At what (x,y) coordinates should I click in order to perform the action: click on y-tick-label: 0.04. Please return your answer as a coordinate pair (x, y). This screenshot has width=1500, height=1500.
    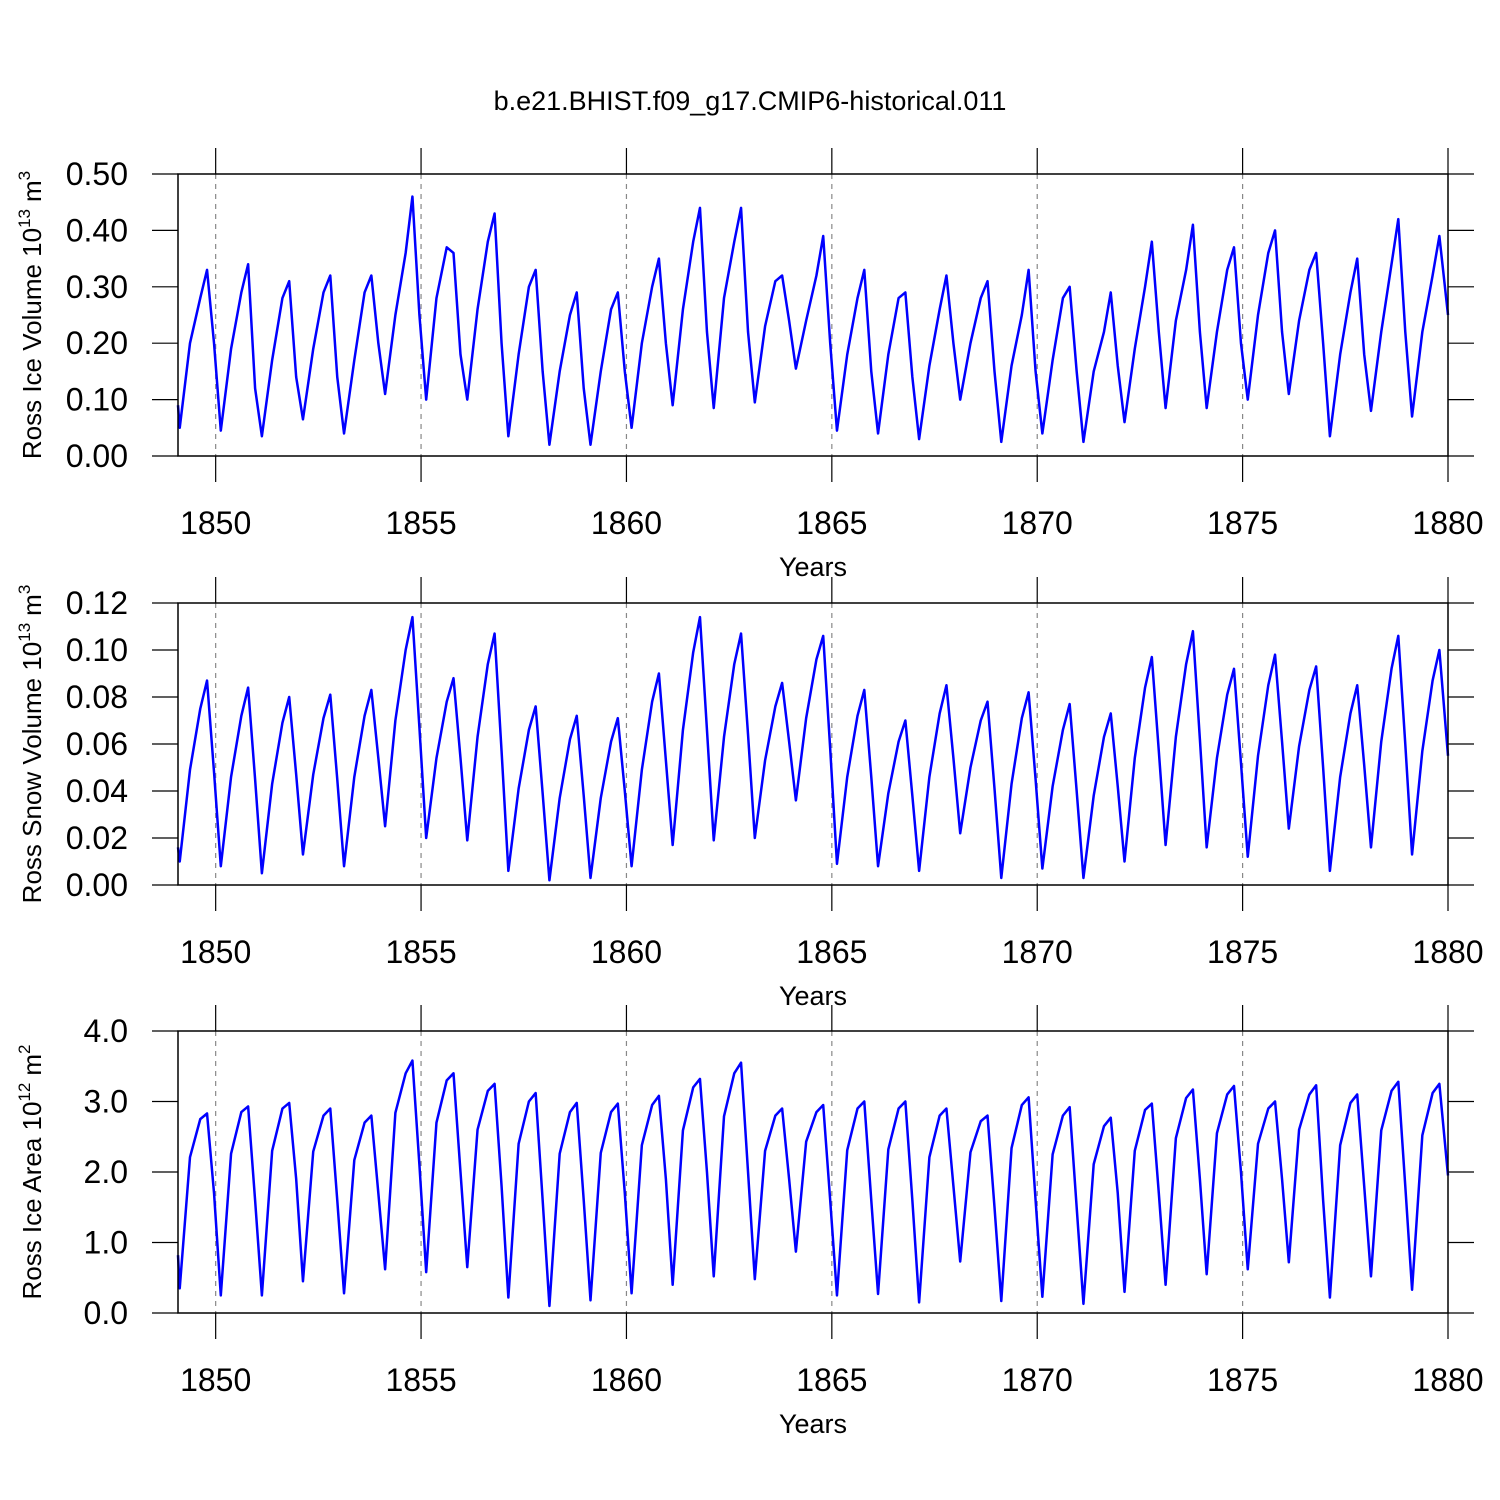
    Looking at the image, I should click on (97, 791).